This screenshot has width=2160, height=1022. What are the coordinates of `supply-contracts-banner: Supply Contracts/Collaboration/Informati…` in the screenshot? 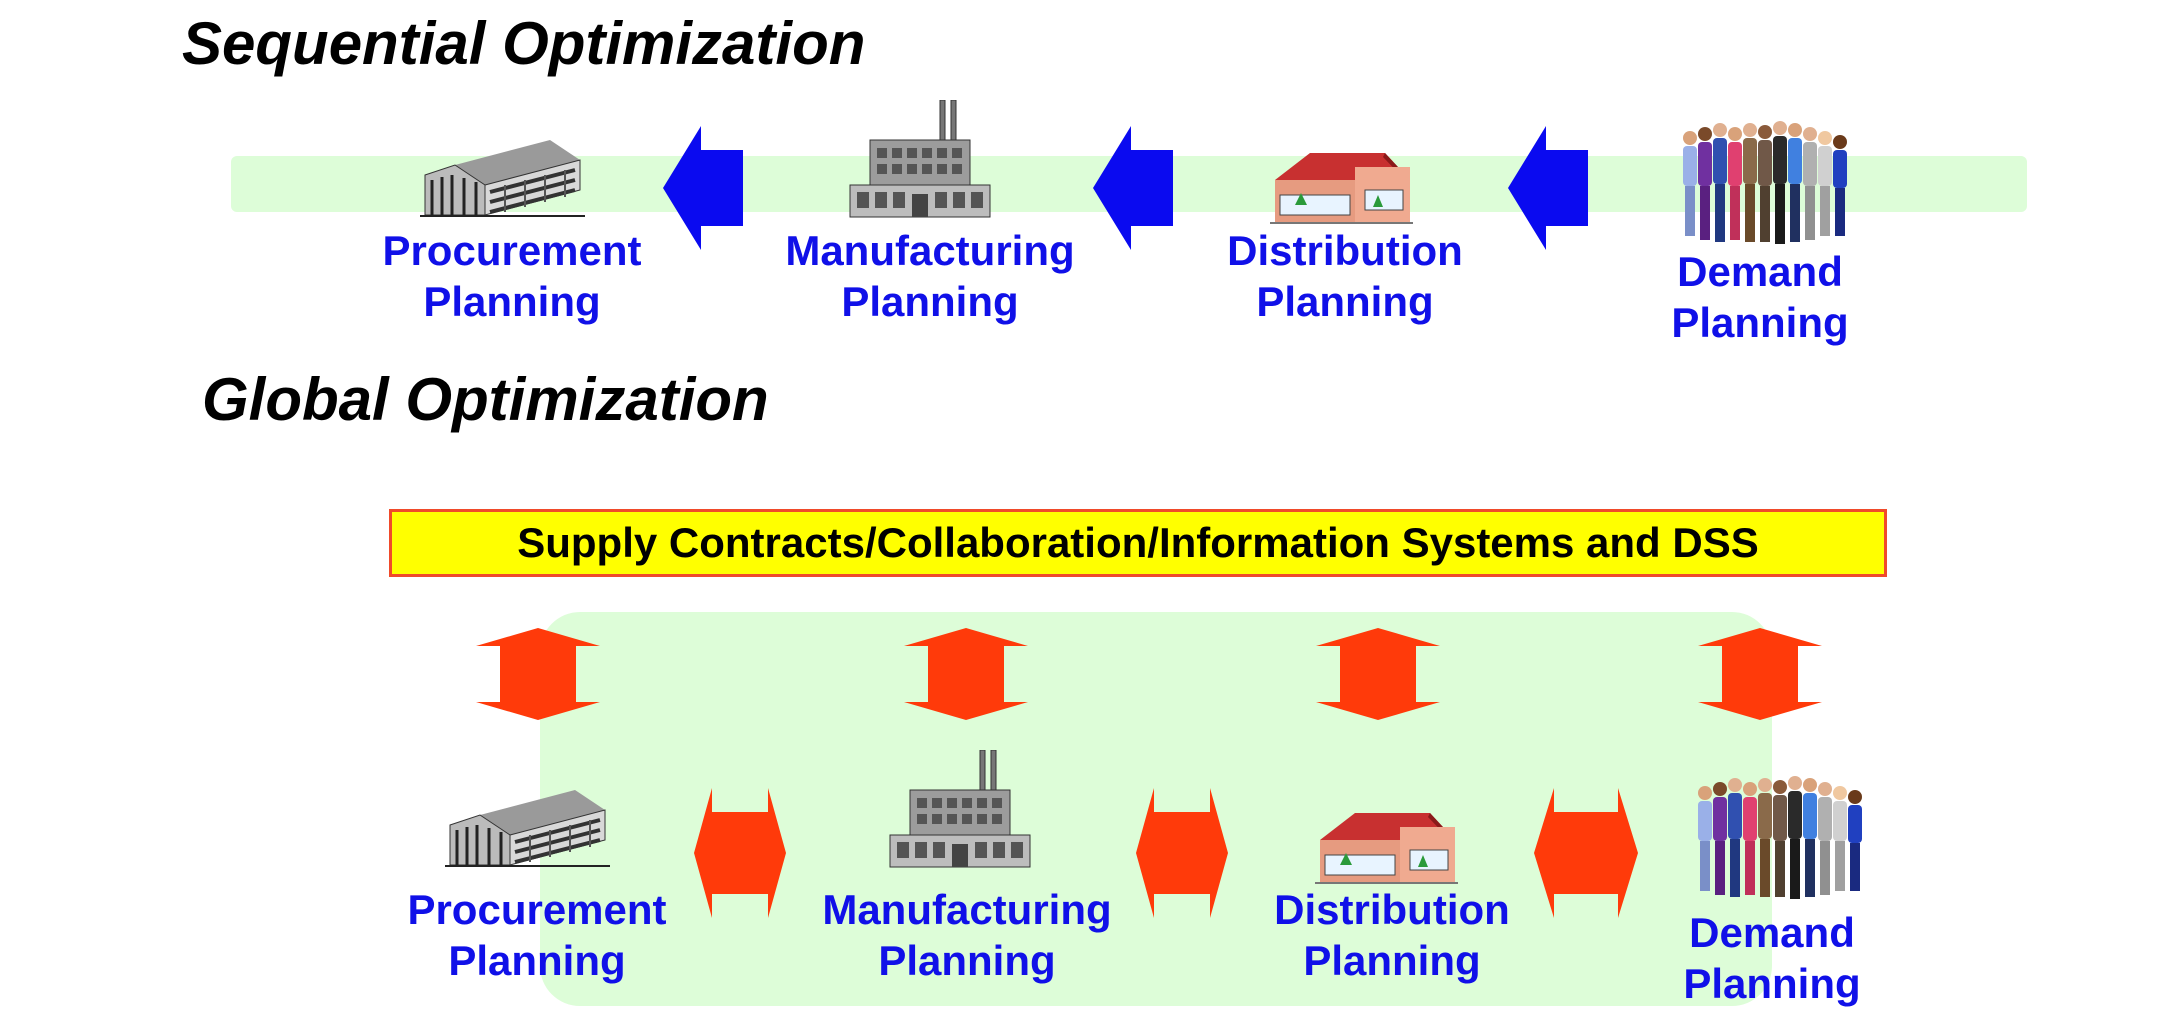 It's located at (1138, 543).